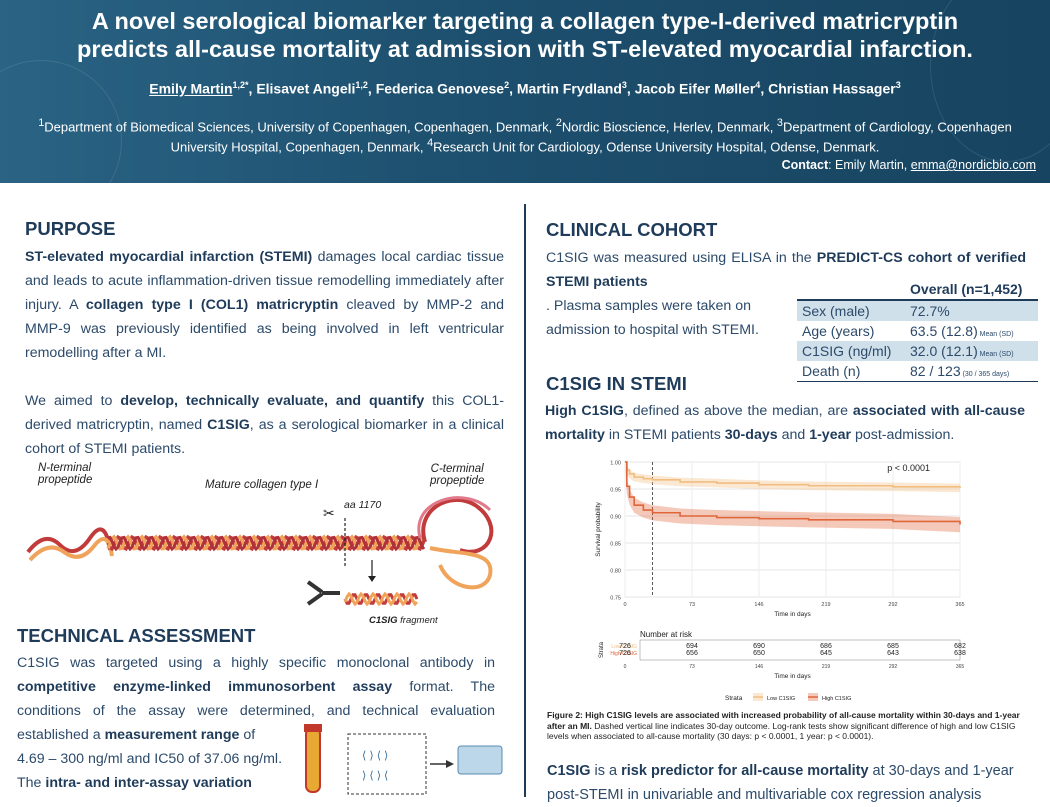 This screenshot has width=1050, height=807. Describe the element at coordinates (262, 485) in the screenshot. I see `mature-collagen-label: Mature collagen type I` at that location.